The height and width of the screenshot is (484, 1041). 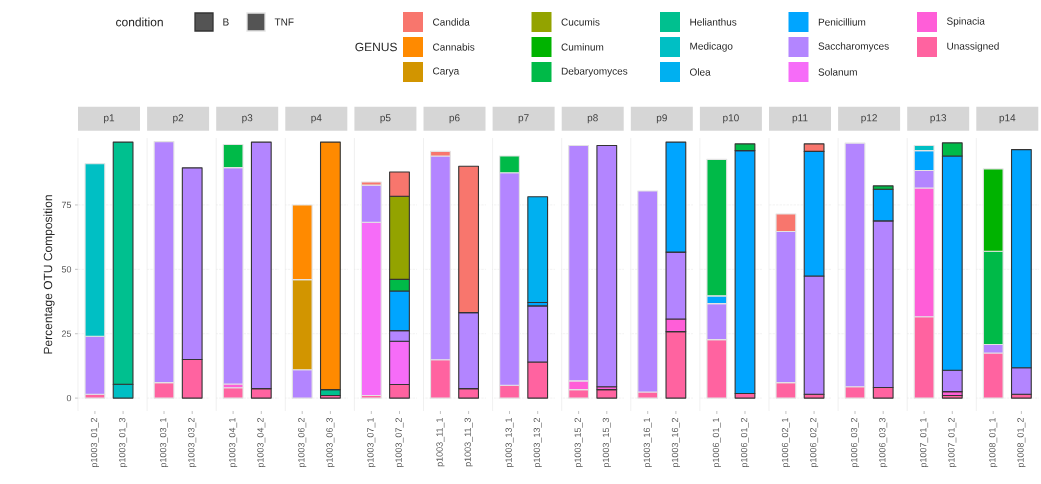 I want to click on x-tick-label: p1006_01_1, so click(x=716, y=442).